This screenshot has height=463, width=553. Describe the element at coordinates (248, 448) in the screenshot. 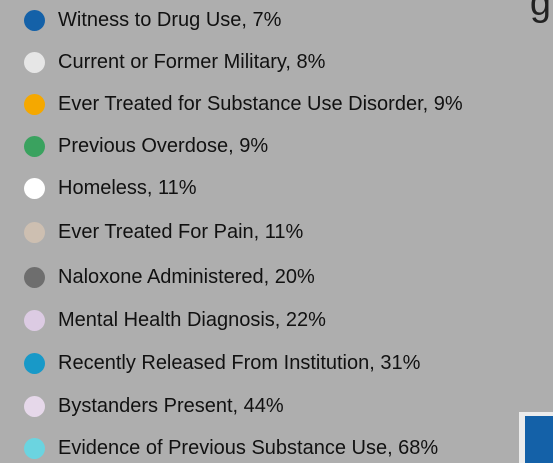

I see `legend-label: Evidence of Previous Substance Use, 68%` at that location.